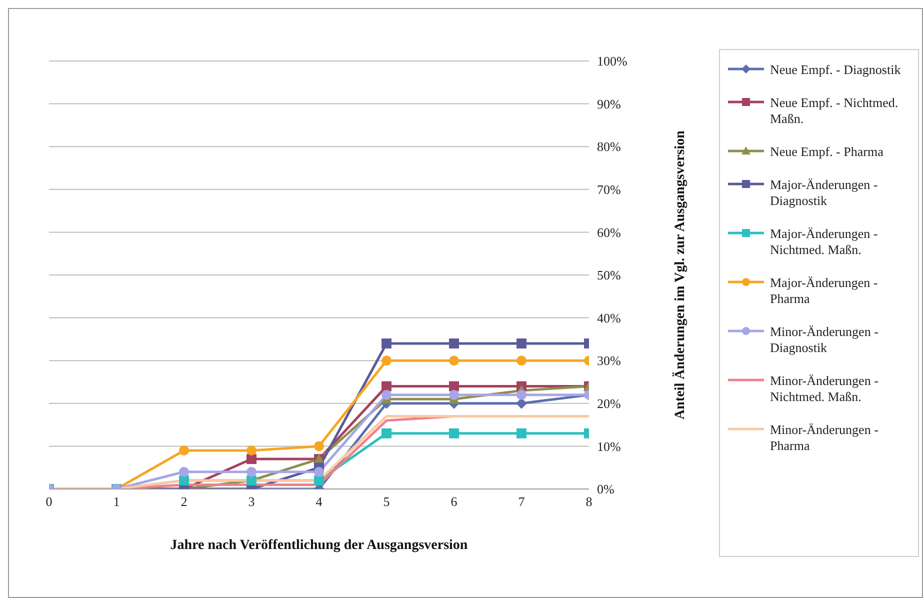 The image size is (923, 598). What do you see at coordinates (609, 146) in the screenshot?
I see `y-tick-label: 80%` at bounding box center [609, 146].